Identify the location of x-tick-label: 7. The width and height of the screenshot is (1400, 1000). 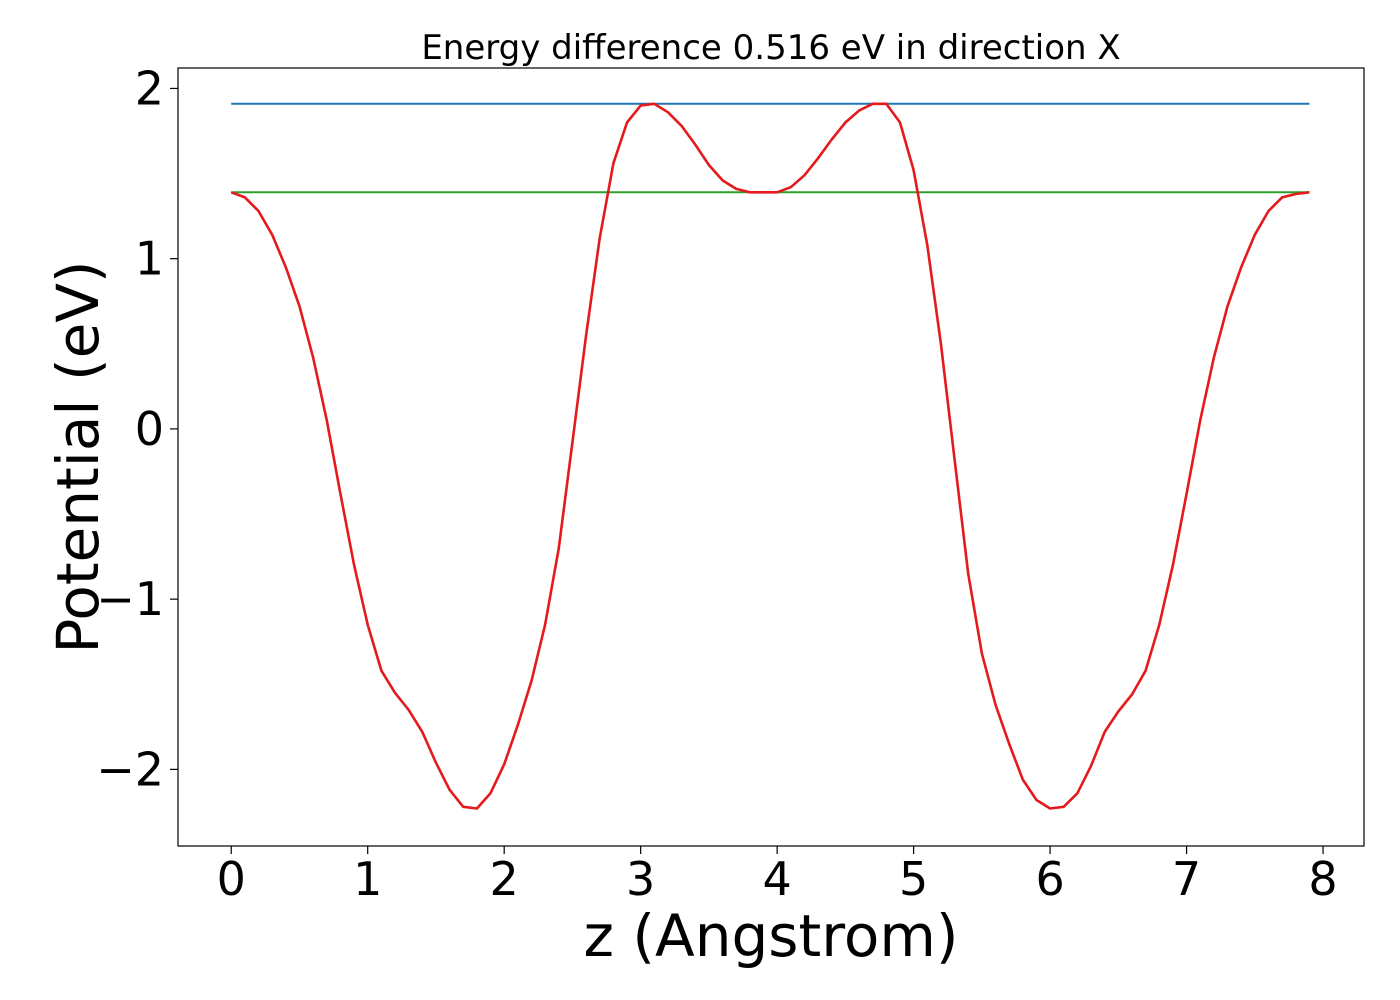
(1186, 879).